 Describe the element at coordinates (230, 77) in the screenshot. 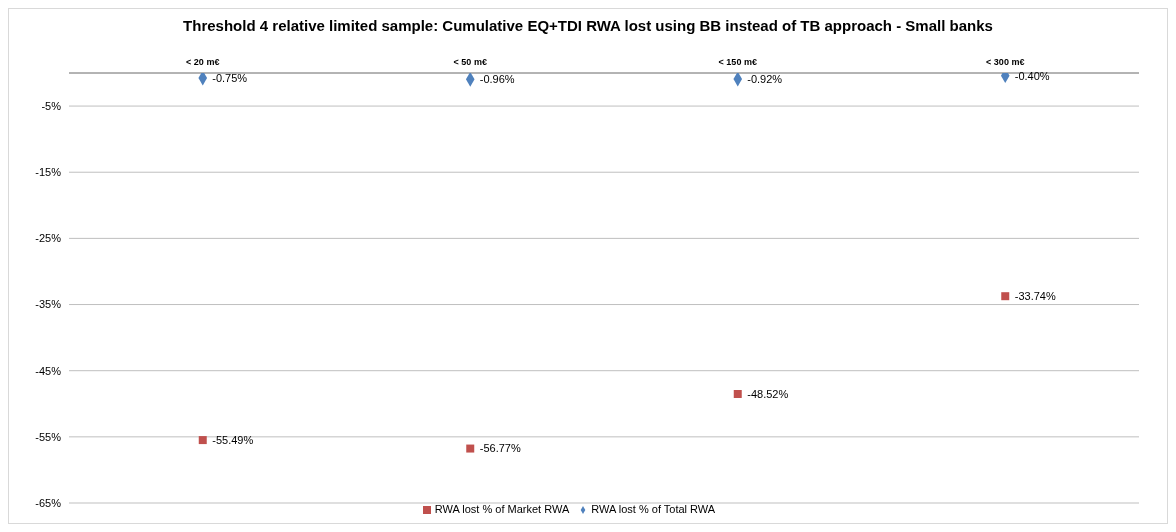

I see `data-label: -0.75%` at that location.